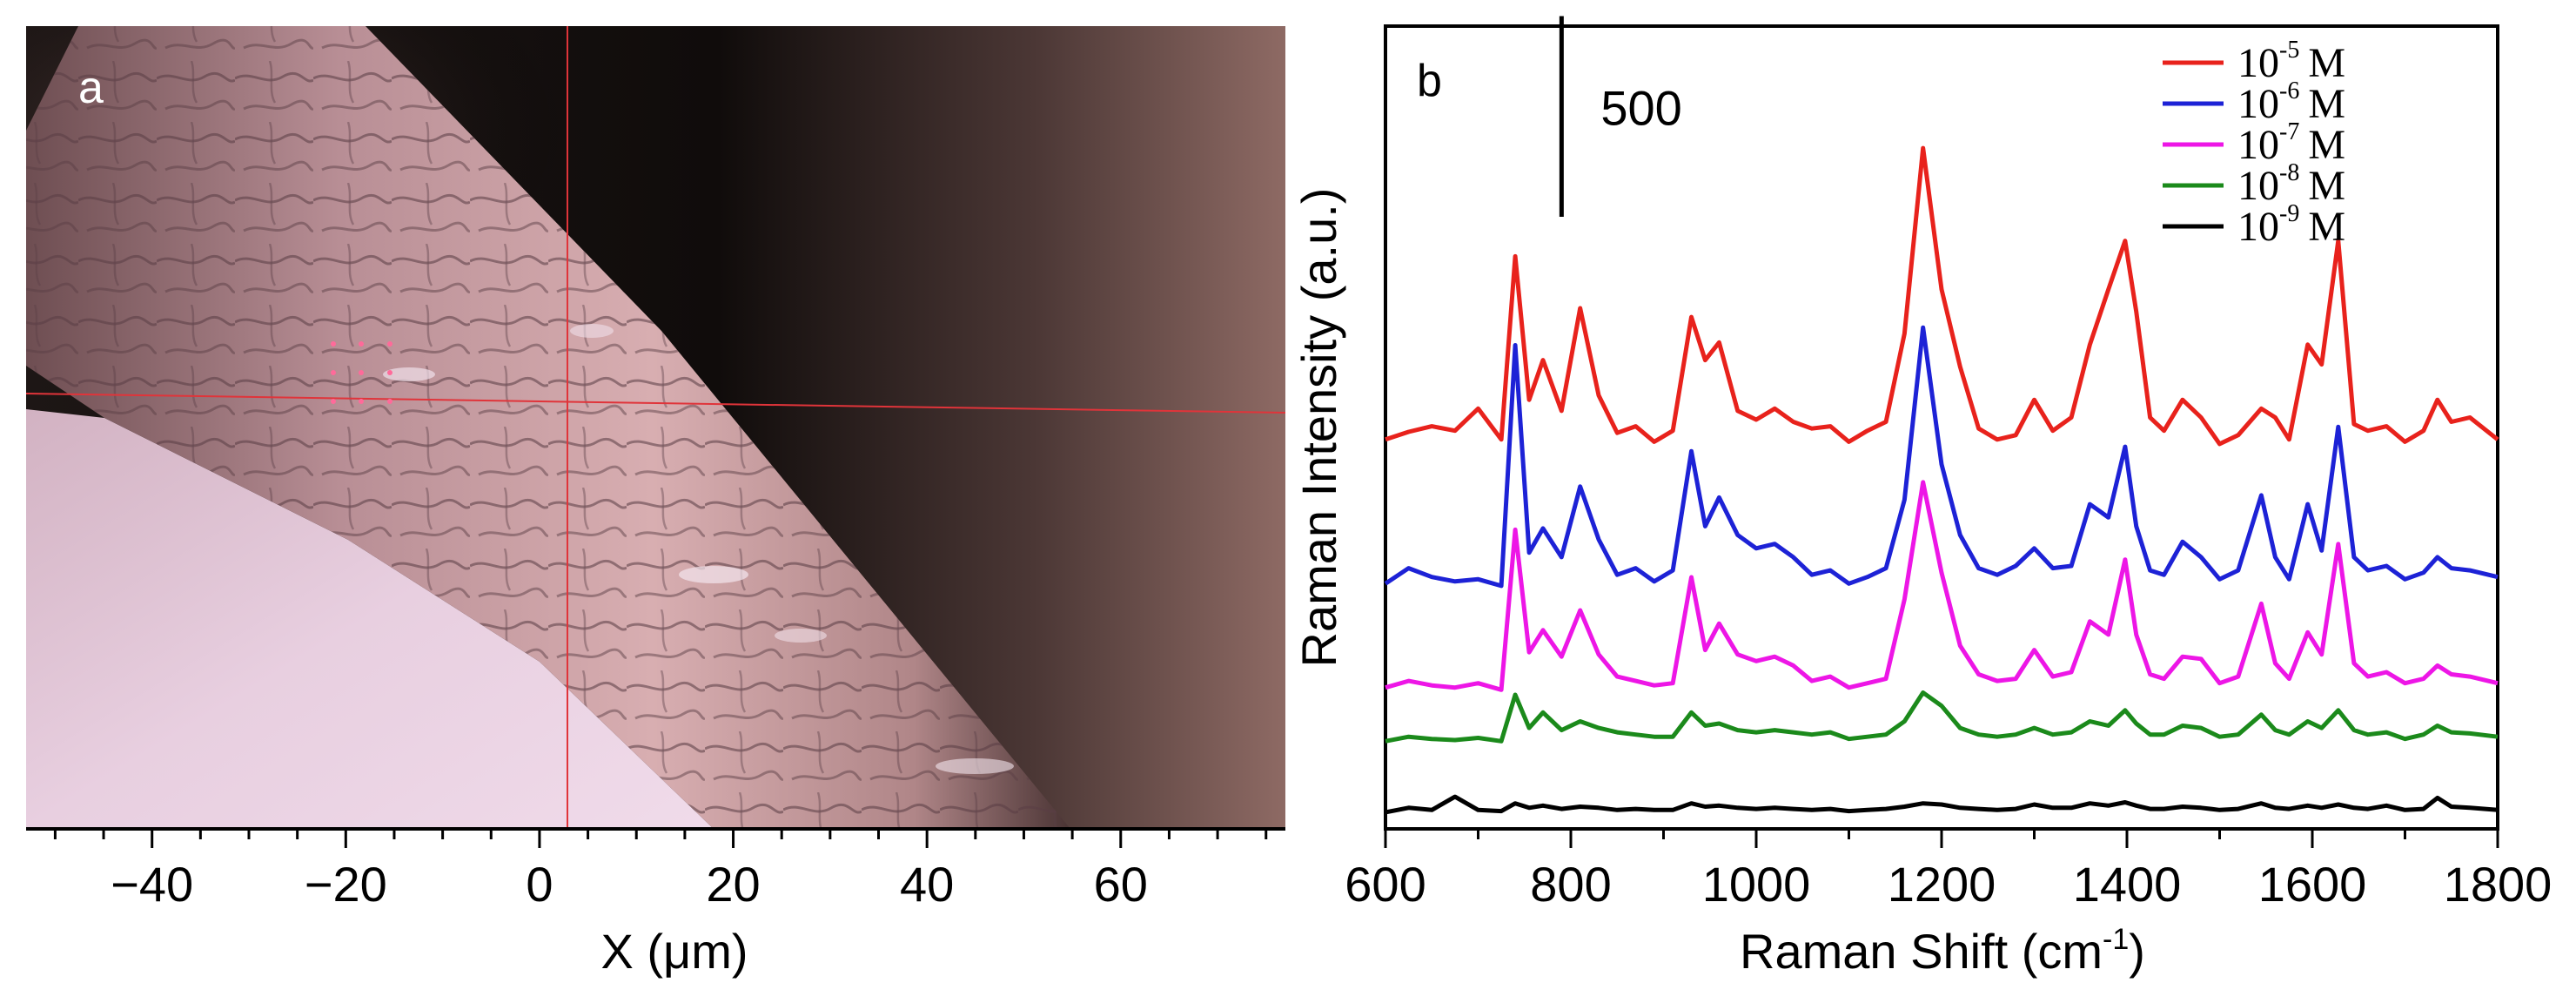 The width and height of the screenshot is (2576, 1003). What do you see at coordinates (2289, 51) in the screenshot?
I see `legend-exponent: -5` at bounding box center [2289, 51].